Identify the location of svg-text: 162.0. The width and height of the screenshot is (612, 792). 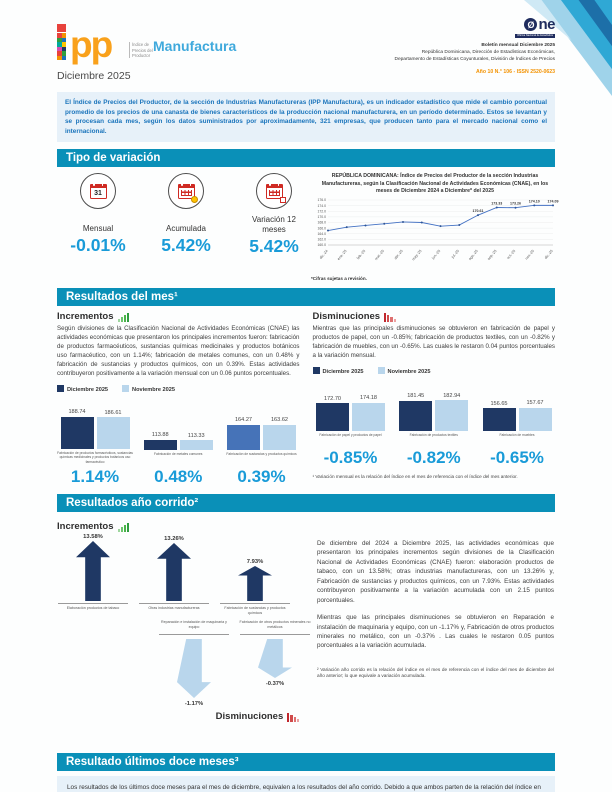
(322, 240).